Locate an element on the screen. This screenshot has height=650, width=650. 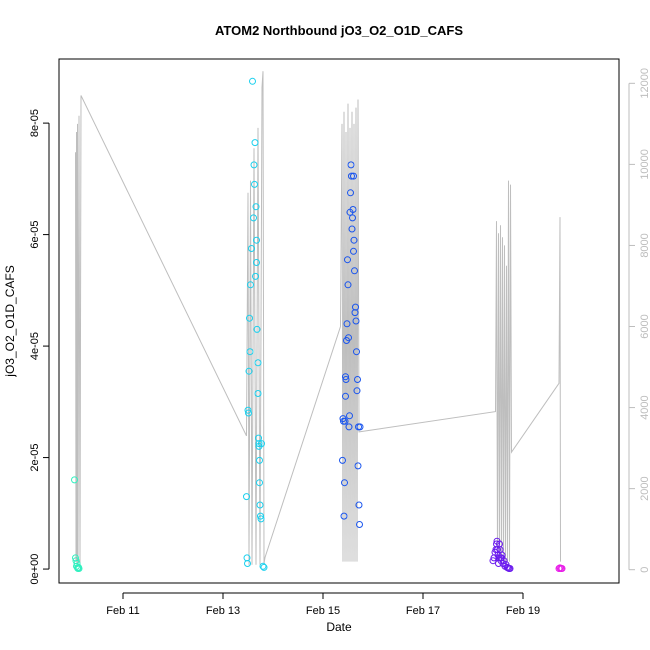
x-tick-label: Feb 19 is located at coordinates (523, 611).